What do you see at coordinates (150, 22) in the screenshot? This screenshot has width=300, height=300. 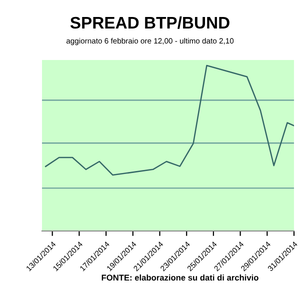 I see `chart-title: SPREAD BTP/BUND` at bounding box center [150, 22].